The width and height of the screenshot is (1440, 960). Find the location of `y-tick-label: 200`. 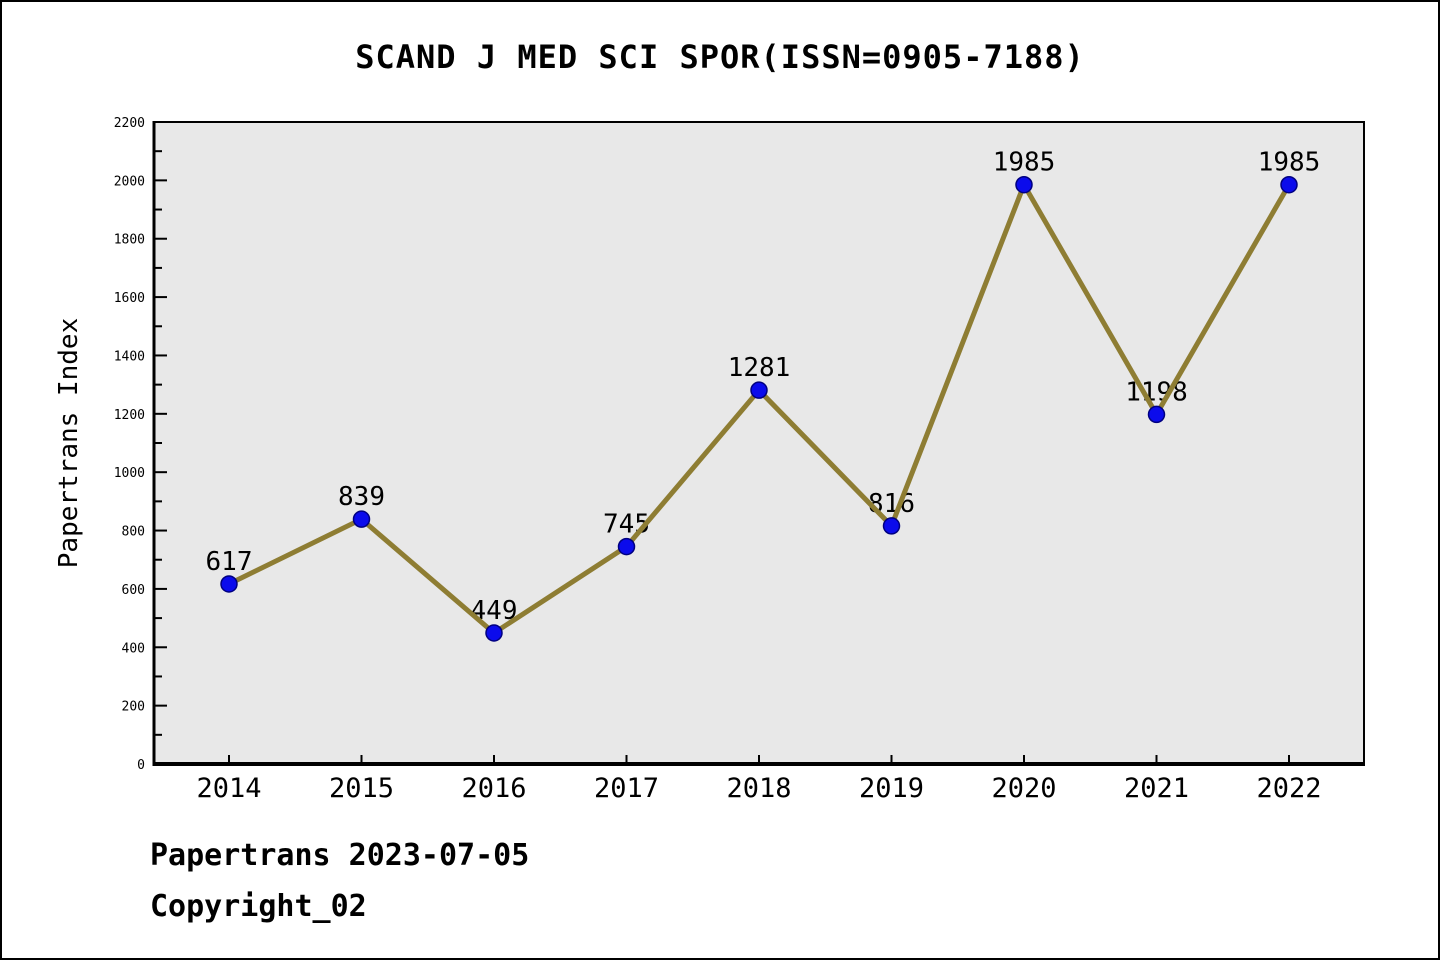

y-tick-label: 200 is located at coordinates (133, 707).